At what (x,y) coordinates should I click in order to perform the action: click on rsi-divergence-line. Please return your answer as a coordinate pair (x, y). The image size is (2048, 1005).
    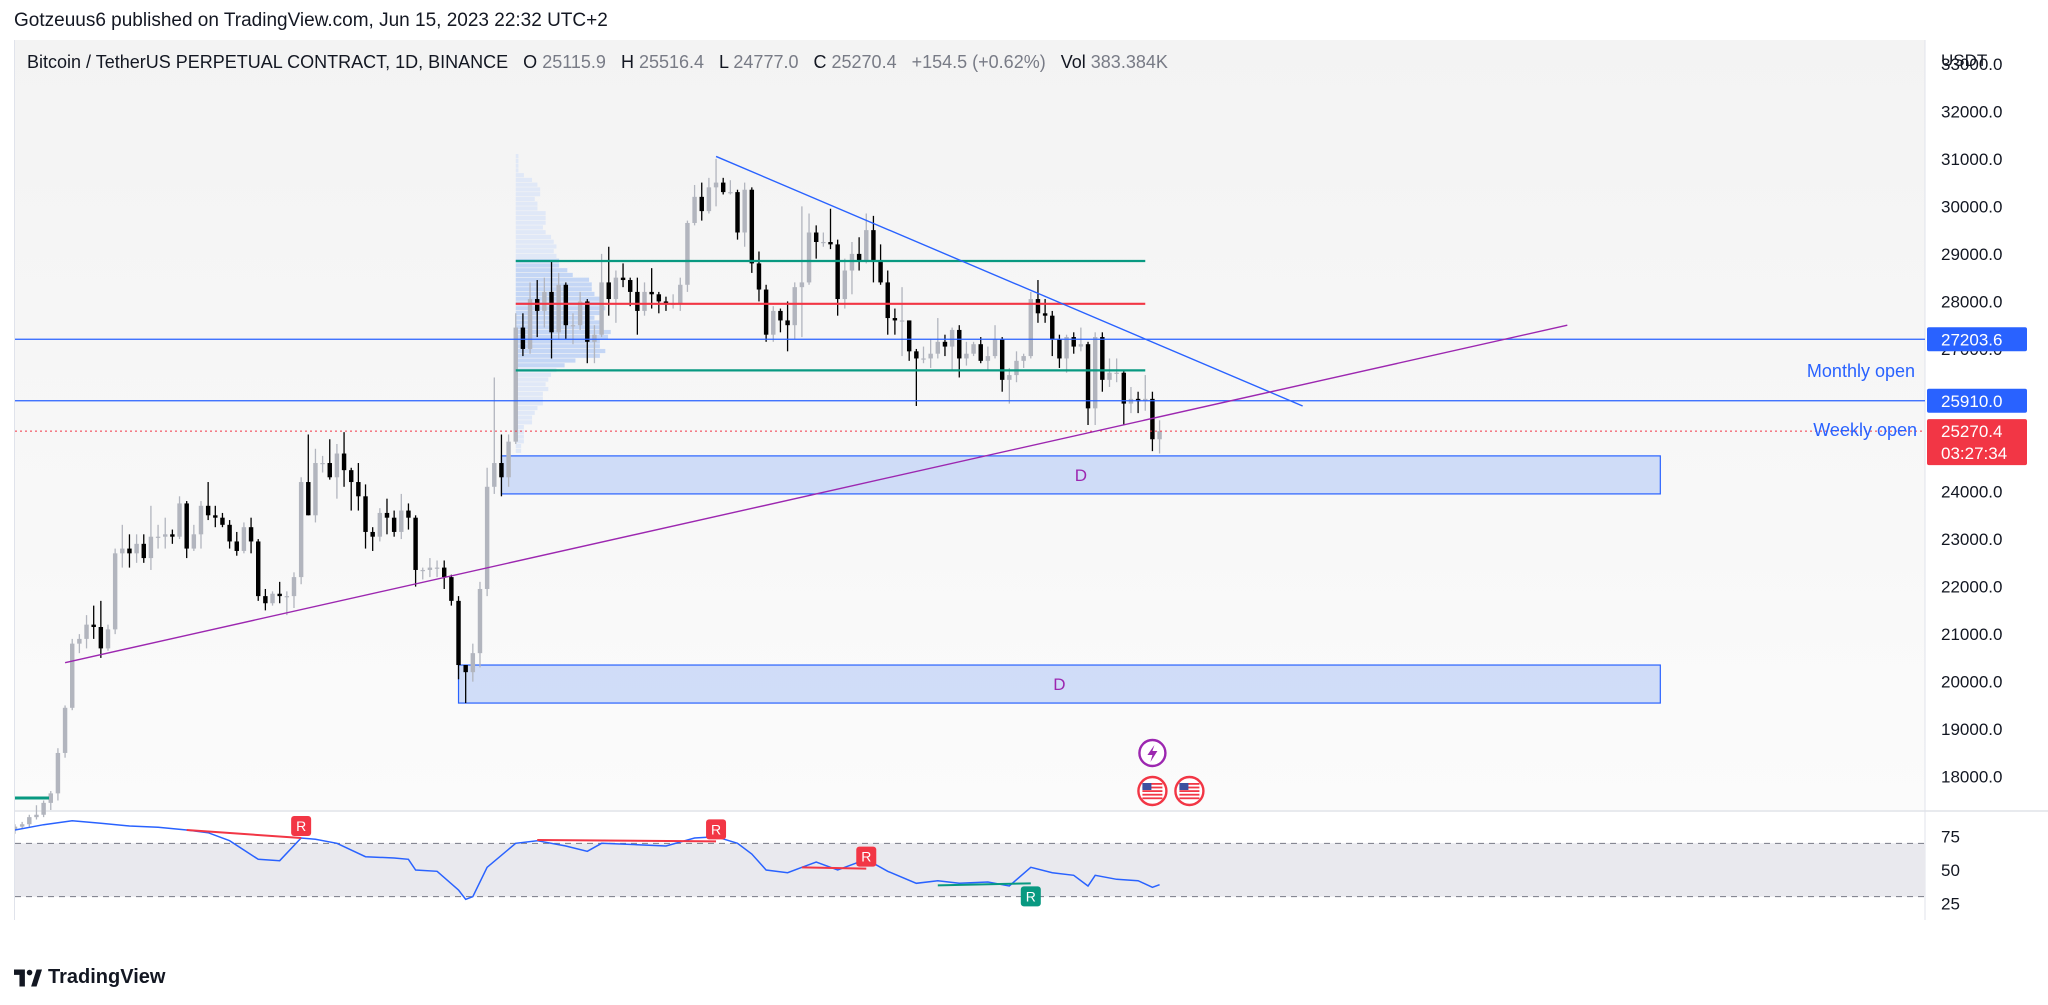
    Looking at the image, I should click on (627, 841).